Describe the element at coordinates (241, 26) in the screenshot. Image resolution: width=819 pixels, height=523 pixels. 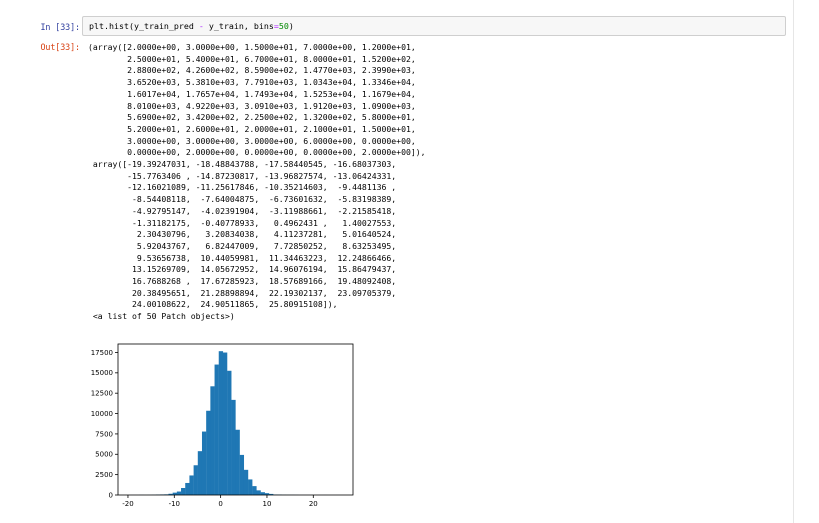
I see `code-args-2: y_train, bins` at that location.